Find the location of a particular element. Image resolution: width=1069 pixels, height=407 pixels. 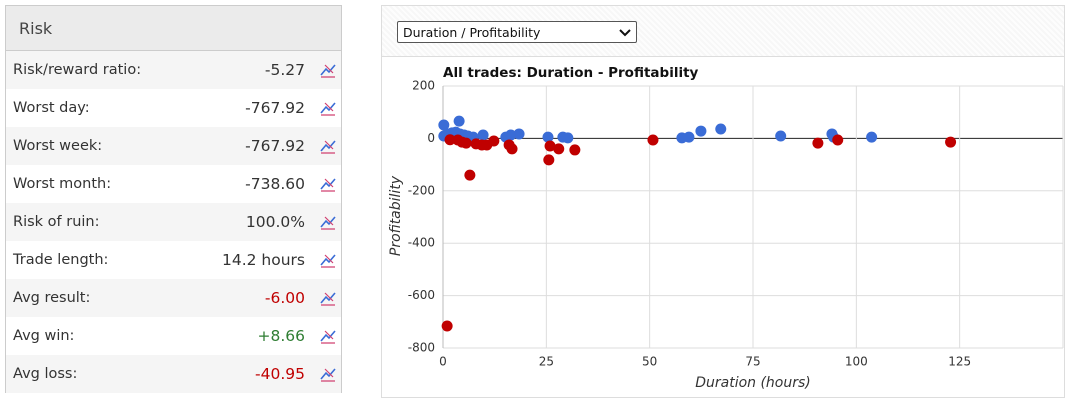

risk-row: Worst day: -767.92 is located at coordinates (173, 108).